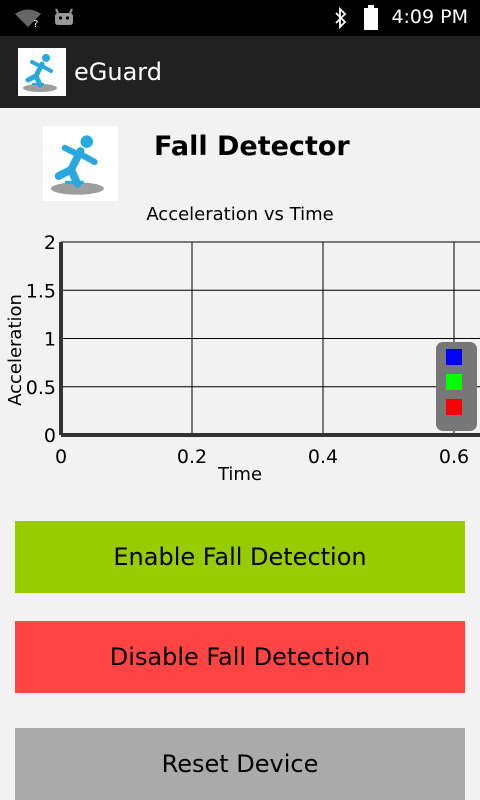 This screenshot has width=480, height=800. I want to click on app-bar: eGuard, so click(240, 72).